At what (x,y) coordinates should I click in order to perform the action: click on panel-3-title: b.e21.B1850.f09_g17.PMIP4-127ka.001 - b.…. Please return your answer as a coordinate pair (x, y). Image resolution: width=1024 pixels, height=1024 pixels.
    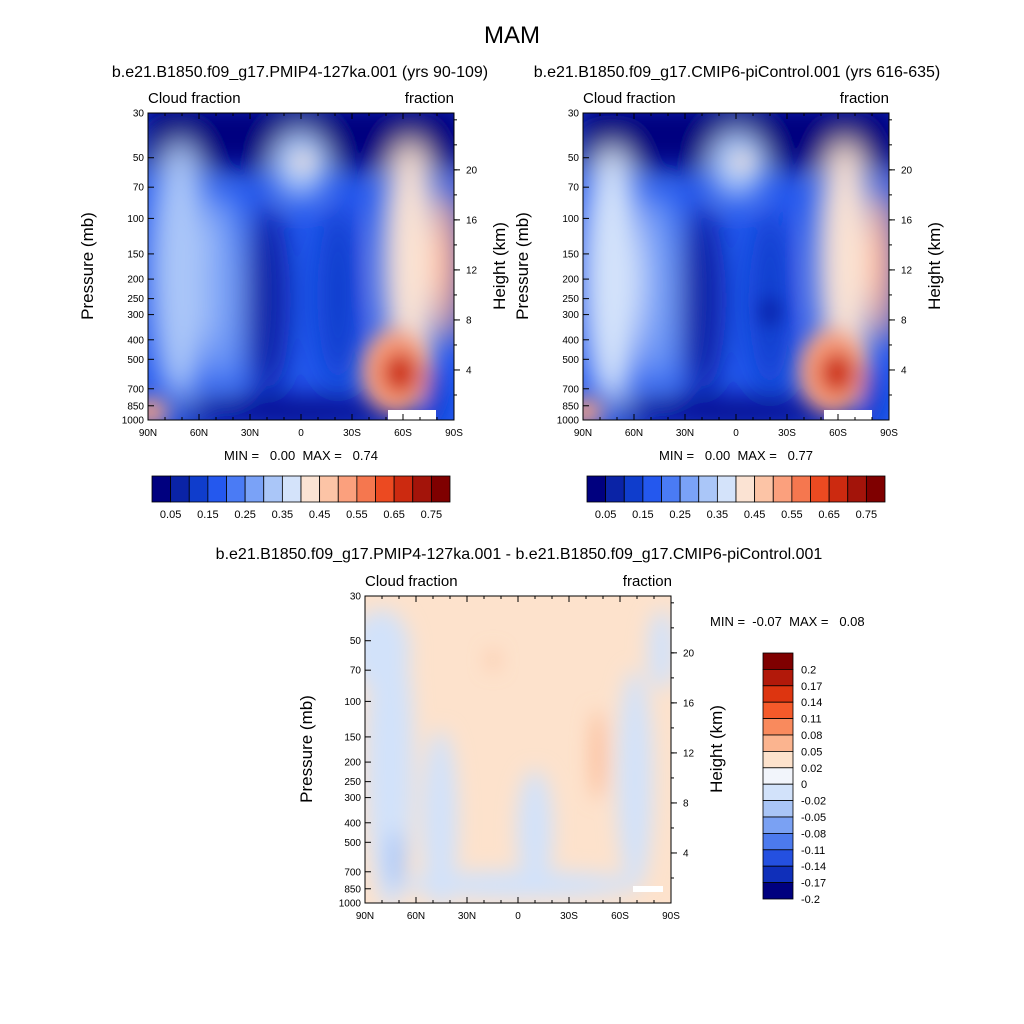
    Looking at the image, I should click on (519, 554).